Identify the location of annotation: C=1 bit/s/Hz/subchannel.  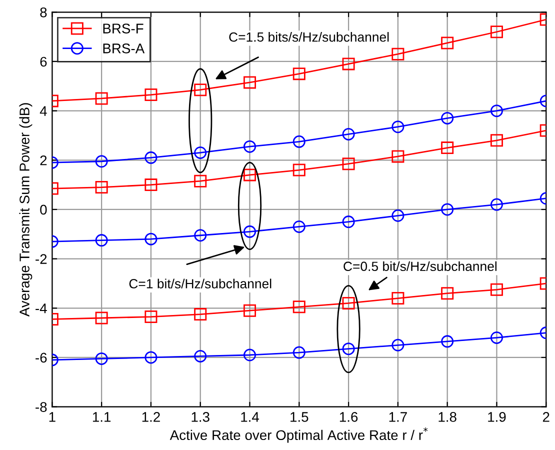
(200, 283).